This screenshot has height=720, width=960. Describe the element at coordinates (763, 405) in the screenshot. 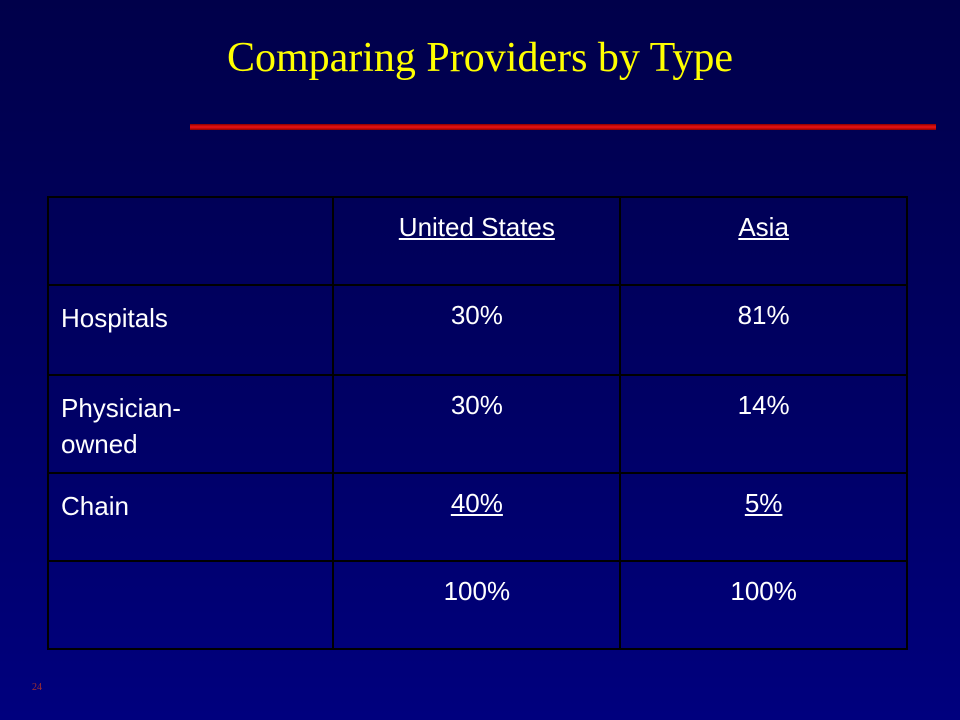

I see `value-text: 14%` at that location.